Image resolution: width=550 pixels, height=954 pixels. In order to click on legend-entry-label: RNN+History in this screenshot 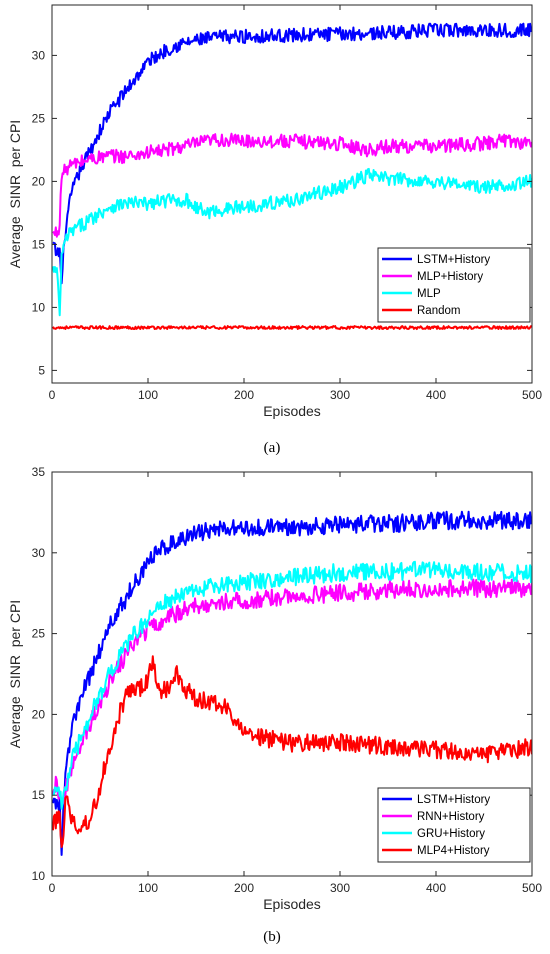, I will do `click(451, 817)`.